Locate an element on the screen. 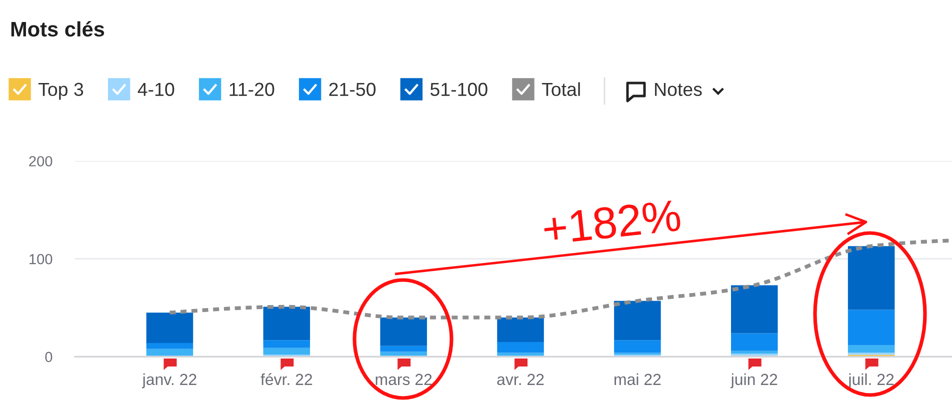 The width and height of the screenshot is (952, 401). legend-label: 4-10 is located at coordinates (156, 89).